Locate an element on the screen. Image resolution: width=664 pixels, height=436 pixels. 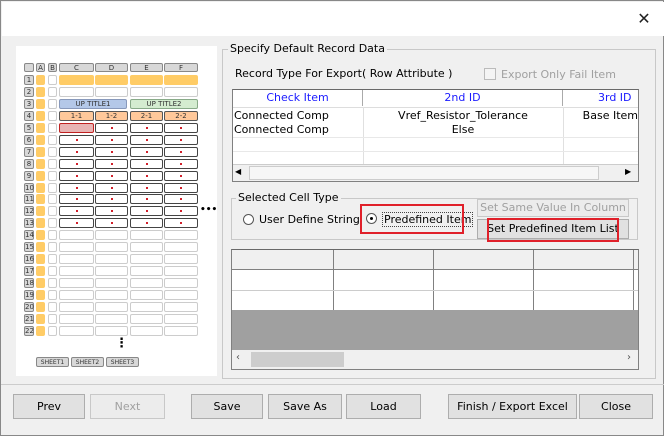
next-button: Next is located at coordinates (127, 406).